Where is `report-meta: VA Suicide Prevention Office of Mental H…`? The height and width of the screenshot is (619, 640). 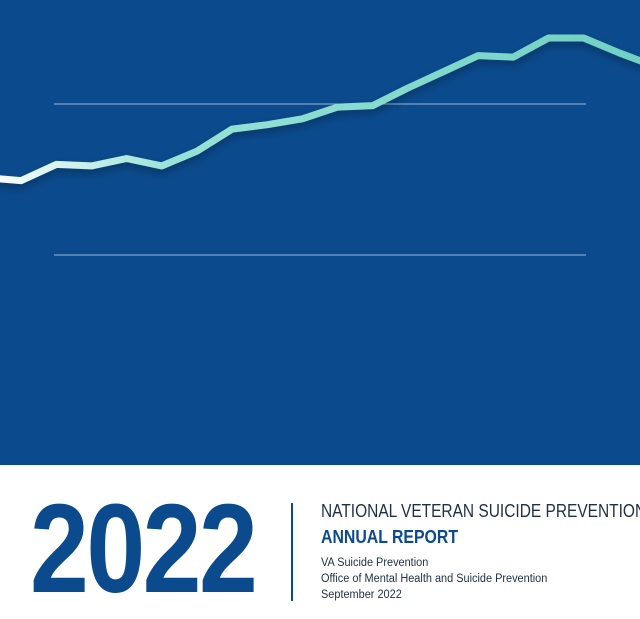
report-meta: VA Suicide Prevention Office of Mental H… is located at coordinates (471, 579).